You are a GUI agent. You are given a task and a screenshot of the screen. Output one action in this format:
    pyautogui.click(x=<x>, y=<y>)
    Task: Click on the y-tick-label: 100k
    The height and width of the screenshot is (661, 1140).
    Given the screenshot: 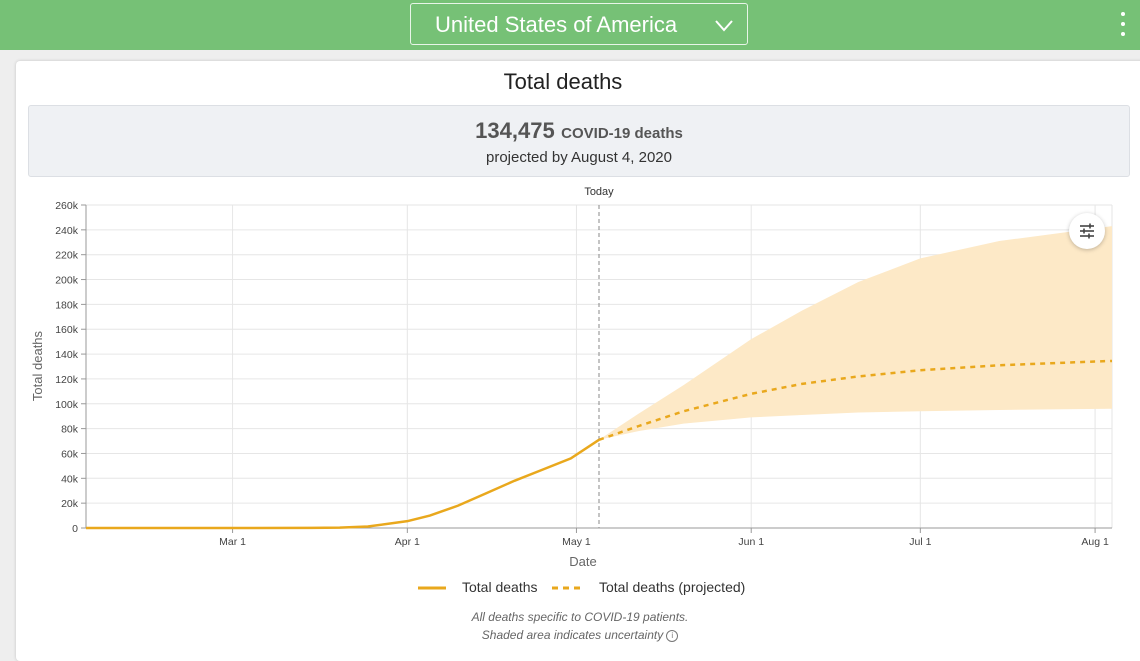 What is the action you would take?
    pyautogui.click(x=67, y=405)
    